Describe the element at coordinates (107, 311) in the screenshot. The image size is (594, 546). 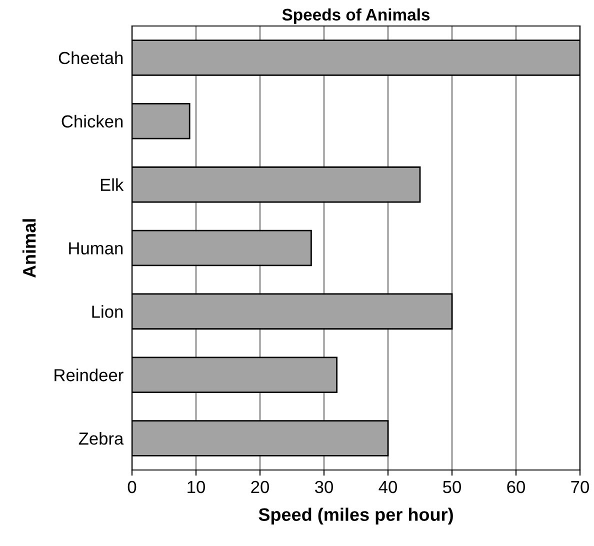
I see `y-tick-label: Lion` at that location.